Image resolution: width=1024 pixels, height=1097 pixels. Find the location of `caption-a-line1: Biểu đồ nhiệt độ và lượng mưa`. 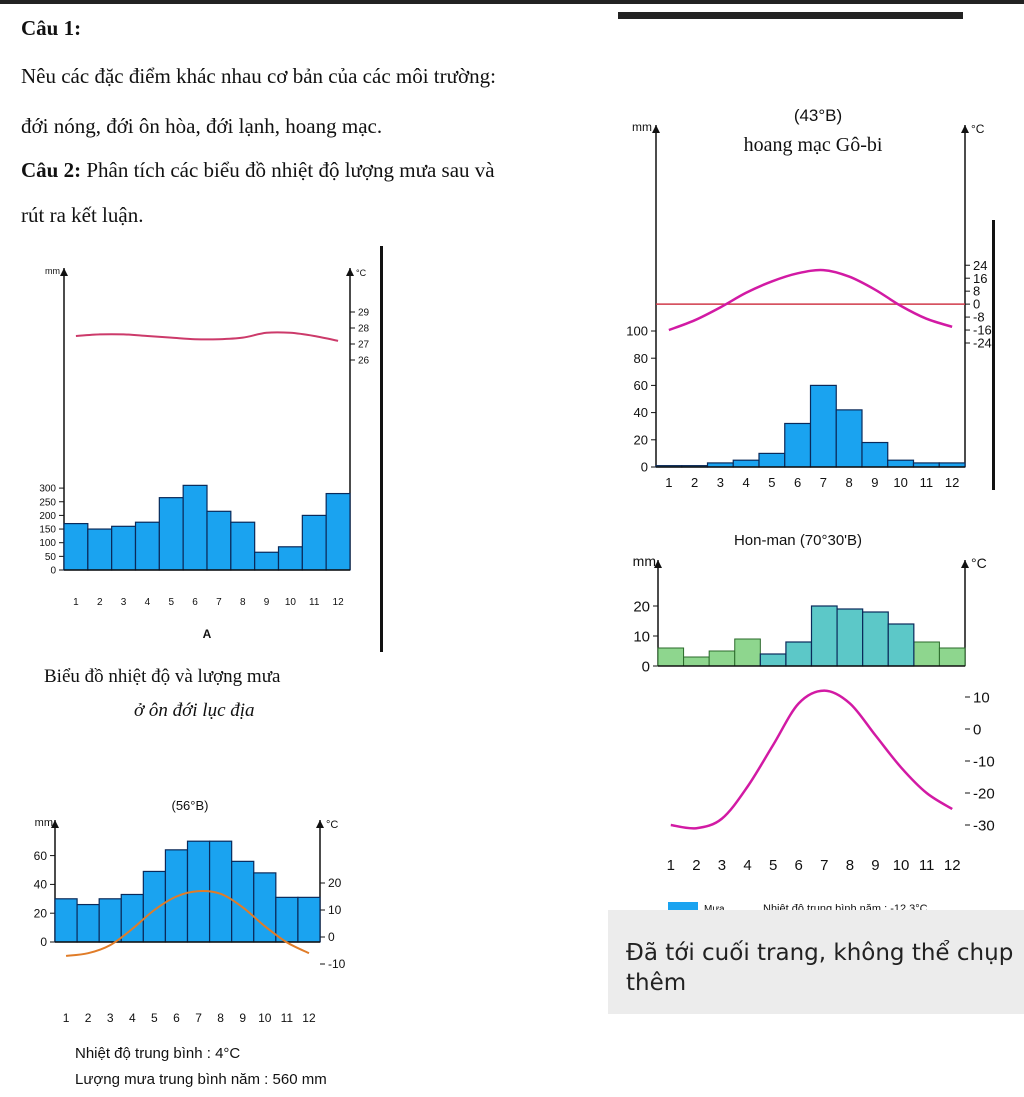

caption-a-line1: Biểu đồ nhiệt độ và lượng mưa is located at coordinates (162, 676).